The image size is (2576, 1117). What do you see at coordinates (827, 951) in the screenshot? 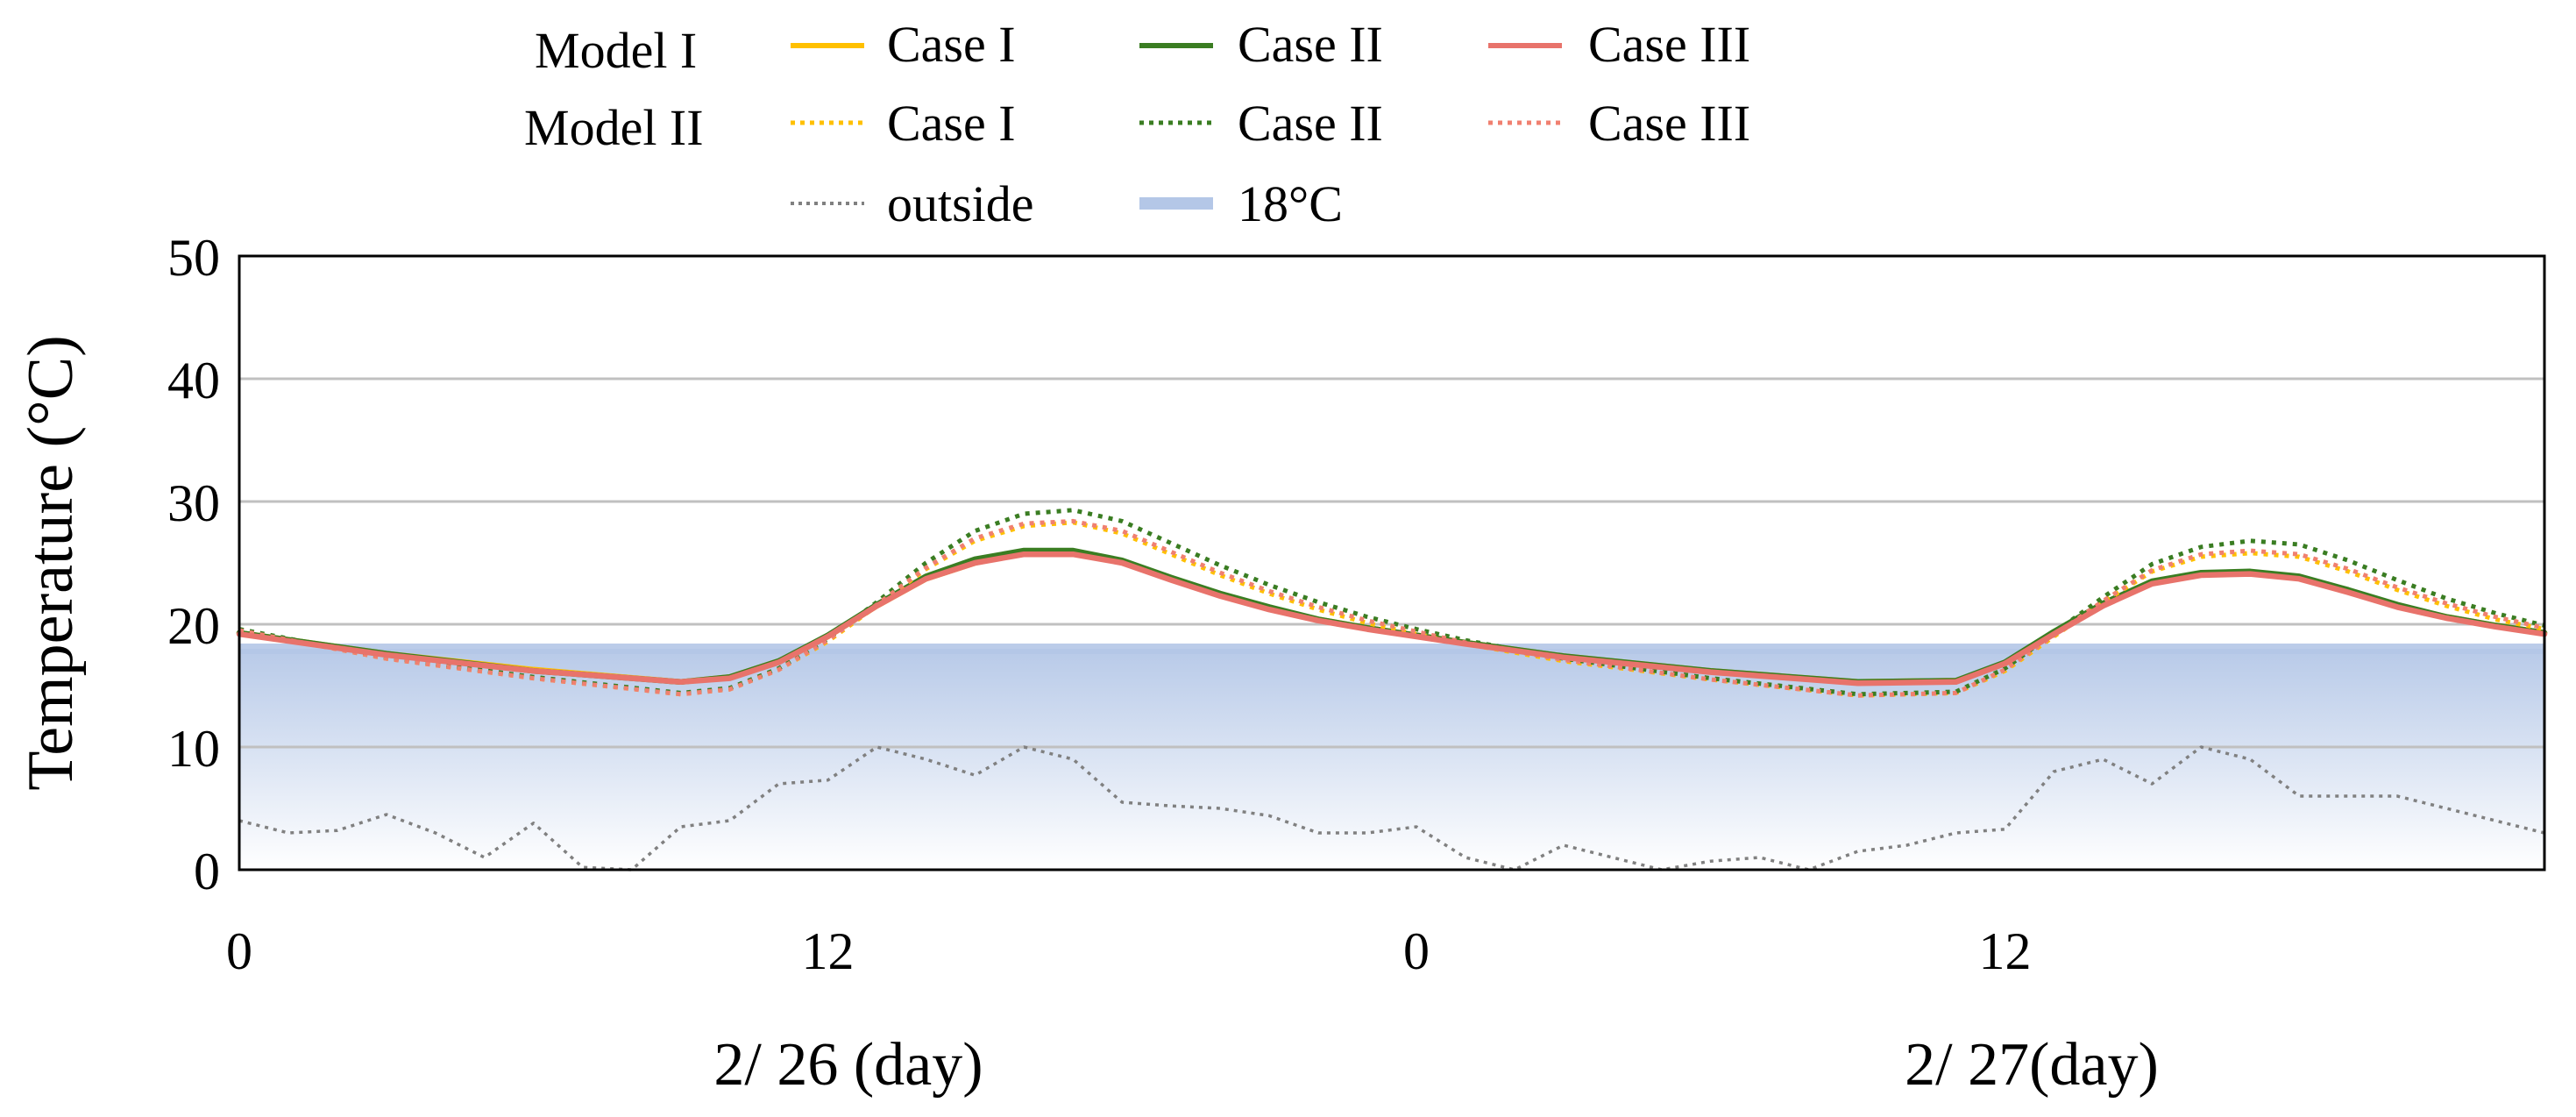
I see `x-tick-label-1: 12` at bounding box center [827, 951].